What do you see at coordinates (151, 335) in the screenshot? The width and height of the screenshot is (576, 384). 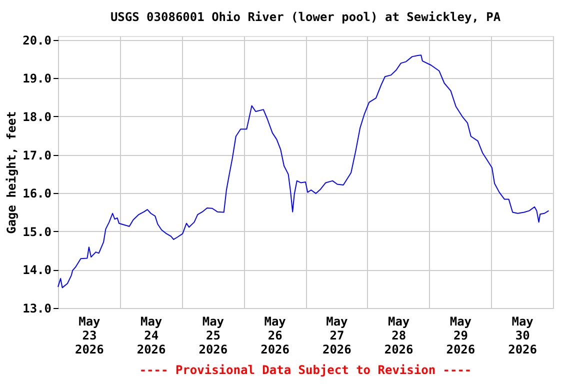 I see `x-tick-label: May 24 2026` at bounding box center [151, 335].